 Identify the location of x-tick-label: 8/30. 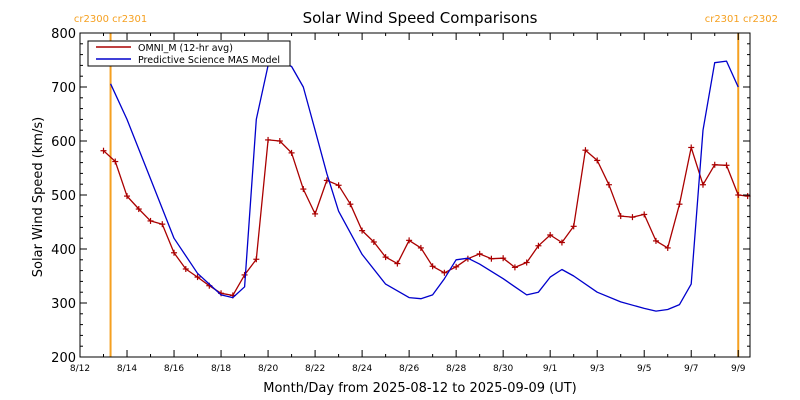
(503, 369).